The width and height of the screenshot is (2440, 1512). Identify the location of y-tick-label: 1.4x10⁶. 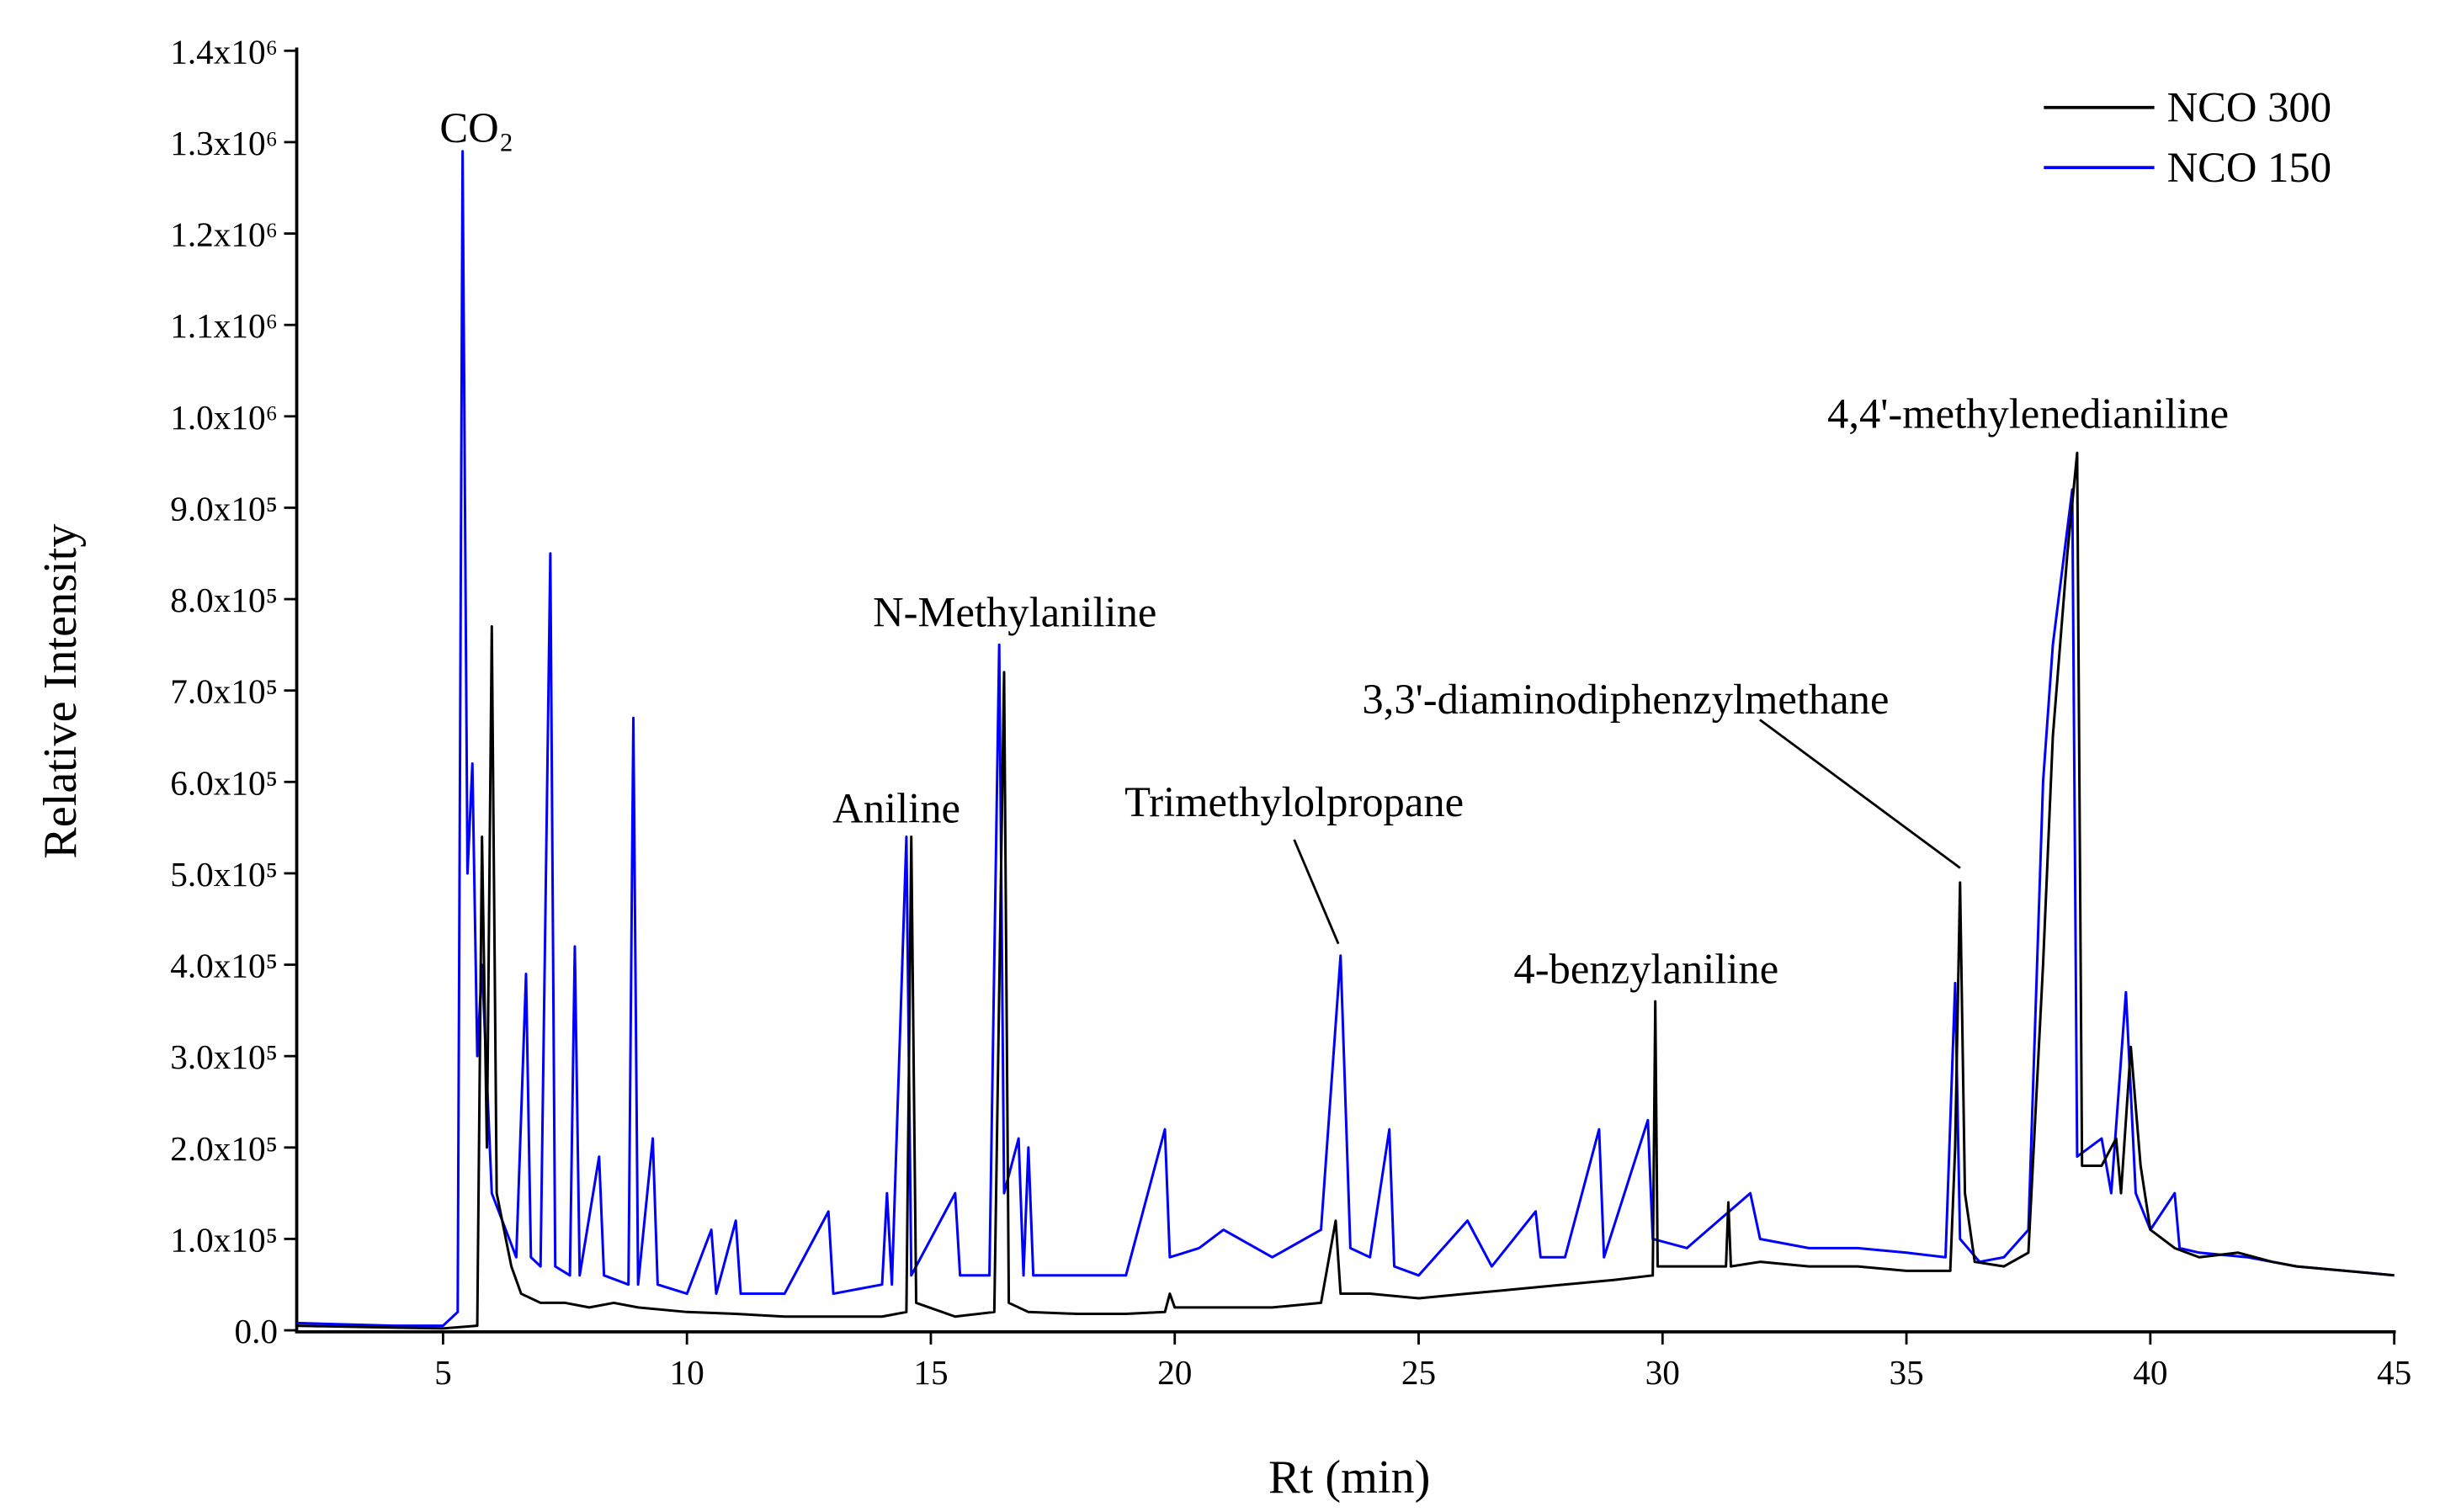
(224, 51).